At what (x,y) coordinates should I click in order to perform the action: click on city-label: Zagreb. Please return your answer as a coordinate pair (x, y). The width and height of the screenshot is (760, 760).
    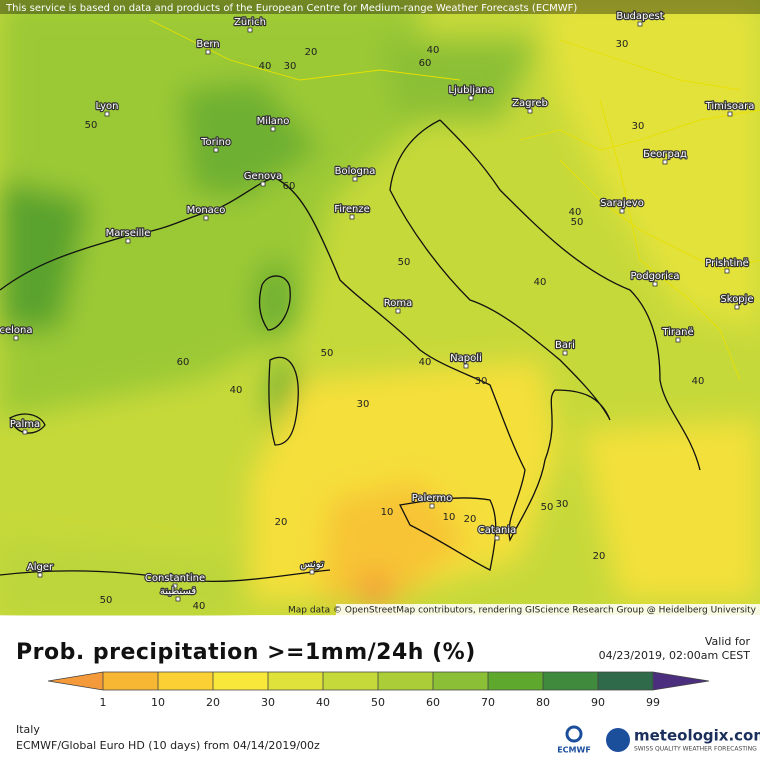
    Looking at the image, I should click on (530, 103).